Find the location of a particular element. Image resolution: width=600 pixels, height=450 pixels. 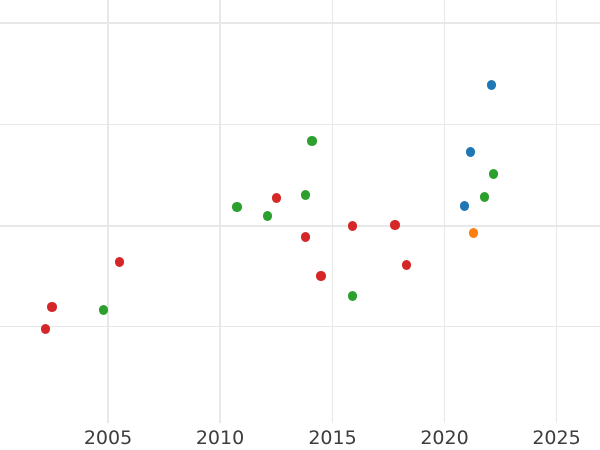

x-tick-label: 2015 is located at coordinates (332, 438).